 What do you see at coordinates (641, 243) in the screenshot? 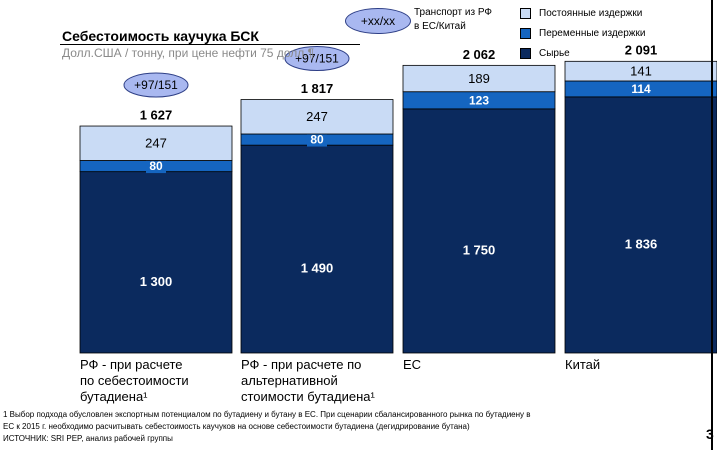
I see `data-label-raw-materials: 1 836` at bounding box center [641, 243].